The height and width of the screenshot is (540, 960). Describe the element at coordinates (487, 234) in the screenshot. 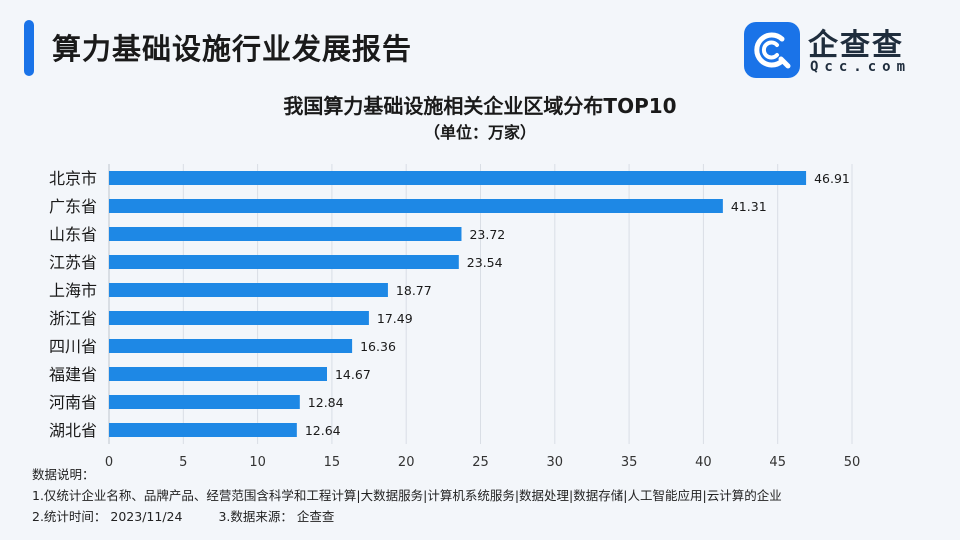

I see `value-label: 23.72` at that location.